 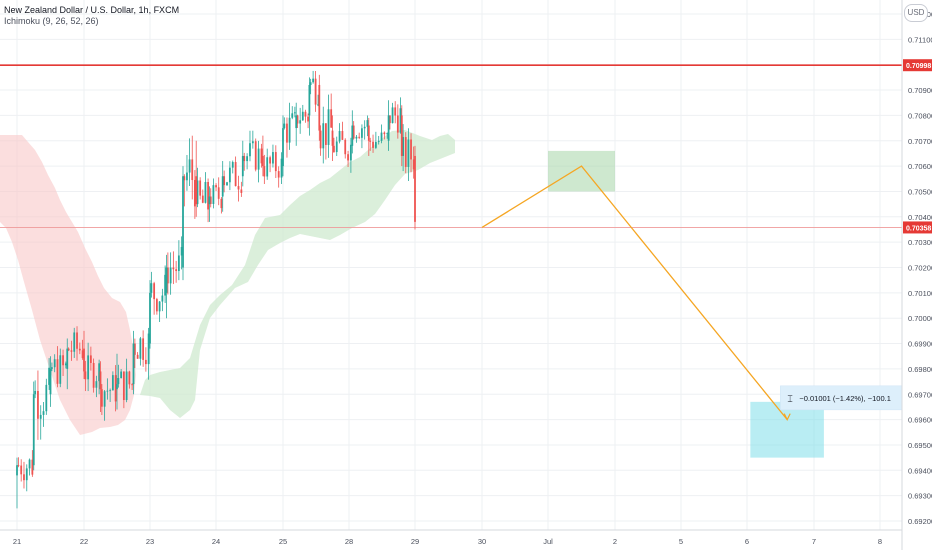 What do you see at coordinates (451, 537) in the screenshot?
I see `time-axis: 21 22 23 24 25 28 29 30 Jul 2 5 6 7 8` at bounding box center [451, 537].